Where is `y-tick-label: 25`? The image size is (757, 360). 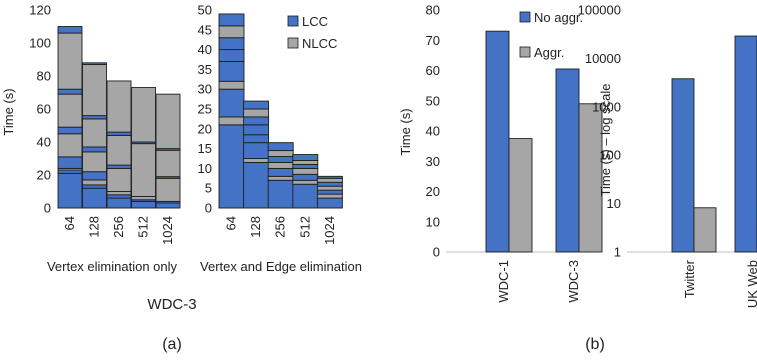 y-tick-label: 25 is located at coordinates (205, 109).